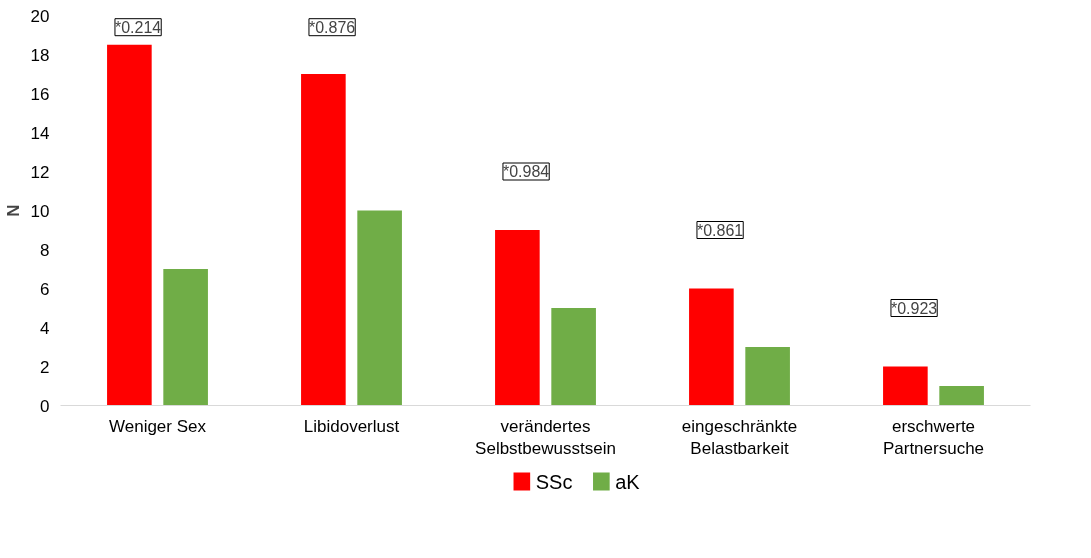 This screenshot has height=558, width=1091. What do you see at coordinates (351, 426) in the screenshot?
I see `x-tick-label: Libidoverlust` at bounding box center [351, 426].